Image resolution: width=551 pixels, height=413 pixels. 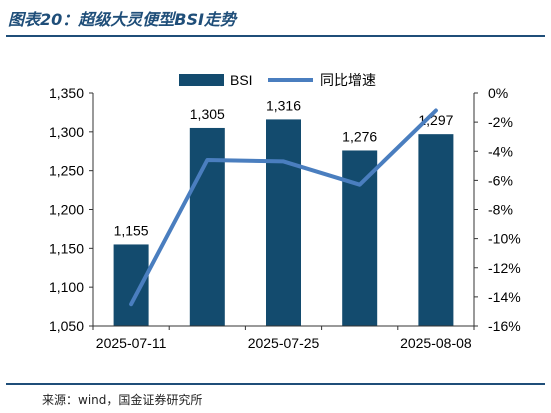 I want to click on x-tick-label: 2025-08-08, so click(x=436, y=343).